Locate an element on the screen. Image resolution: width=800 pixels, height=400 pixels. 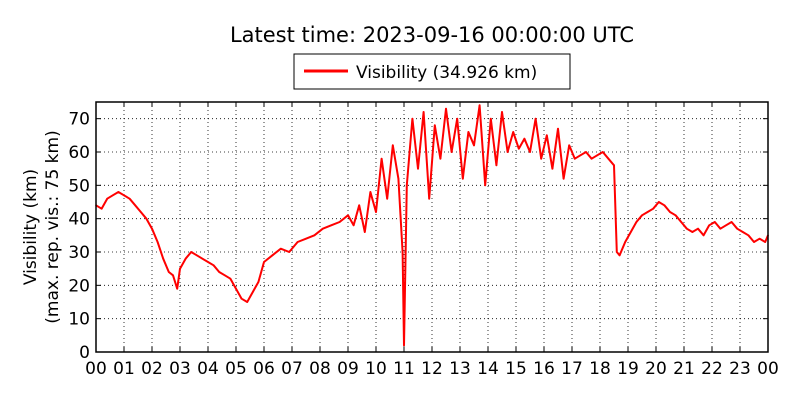
x-tick-label: 05 is located at coordinates (236, 369).